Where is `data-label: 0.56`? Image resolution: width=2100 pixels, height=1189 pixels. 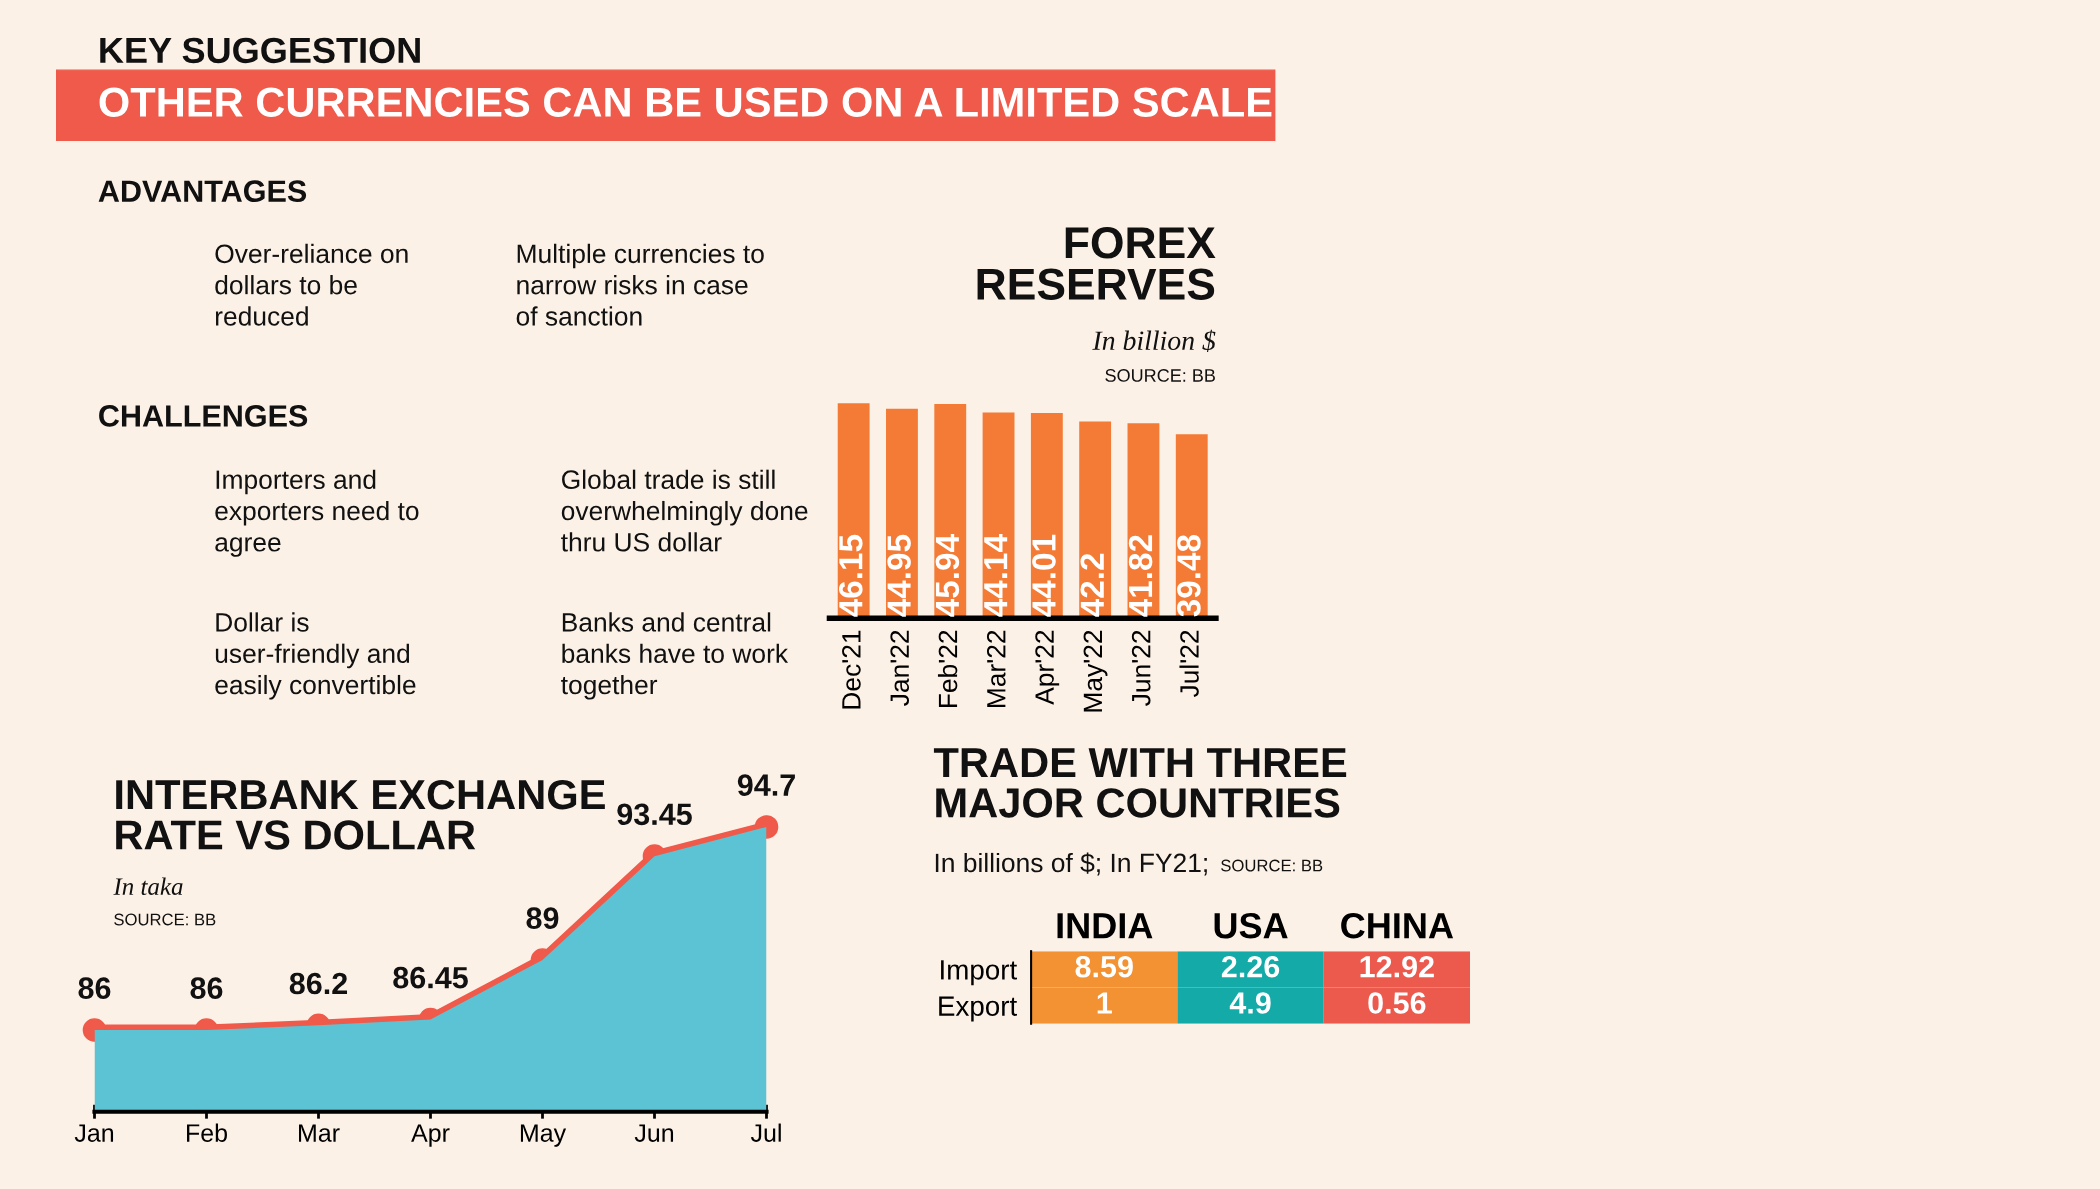
data-label: 0.56 is located at coordinates (1397, 1003).